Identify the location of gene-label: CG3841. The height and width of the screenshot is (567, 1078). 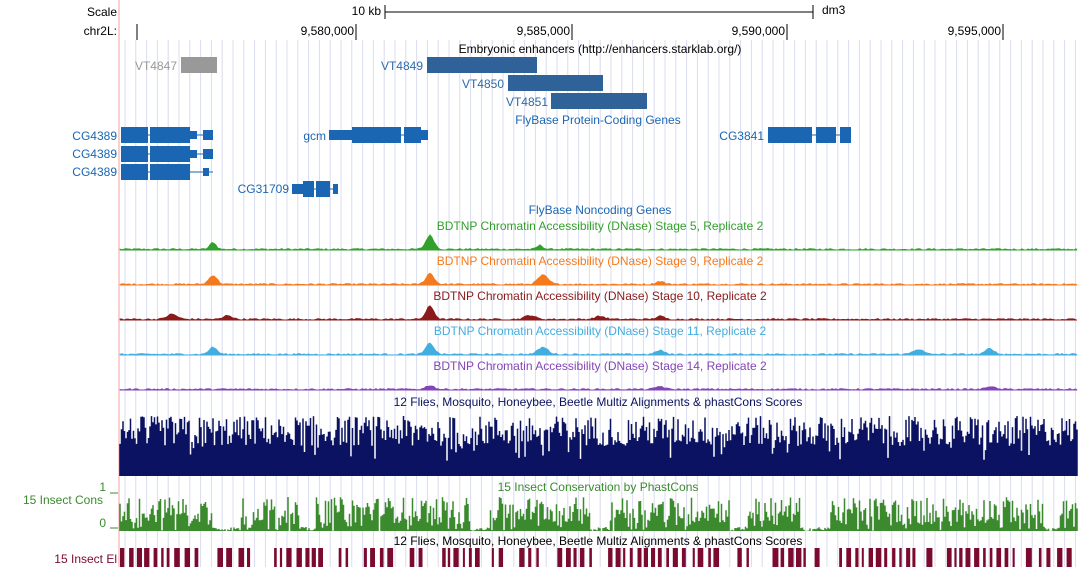
(741, 136).